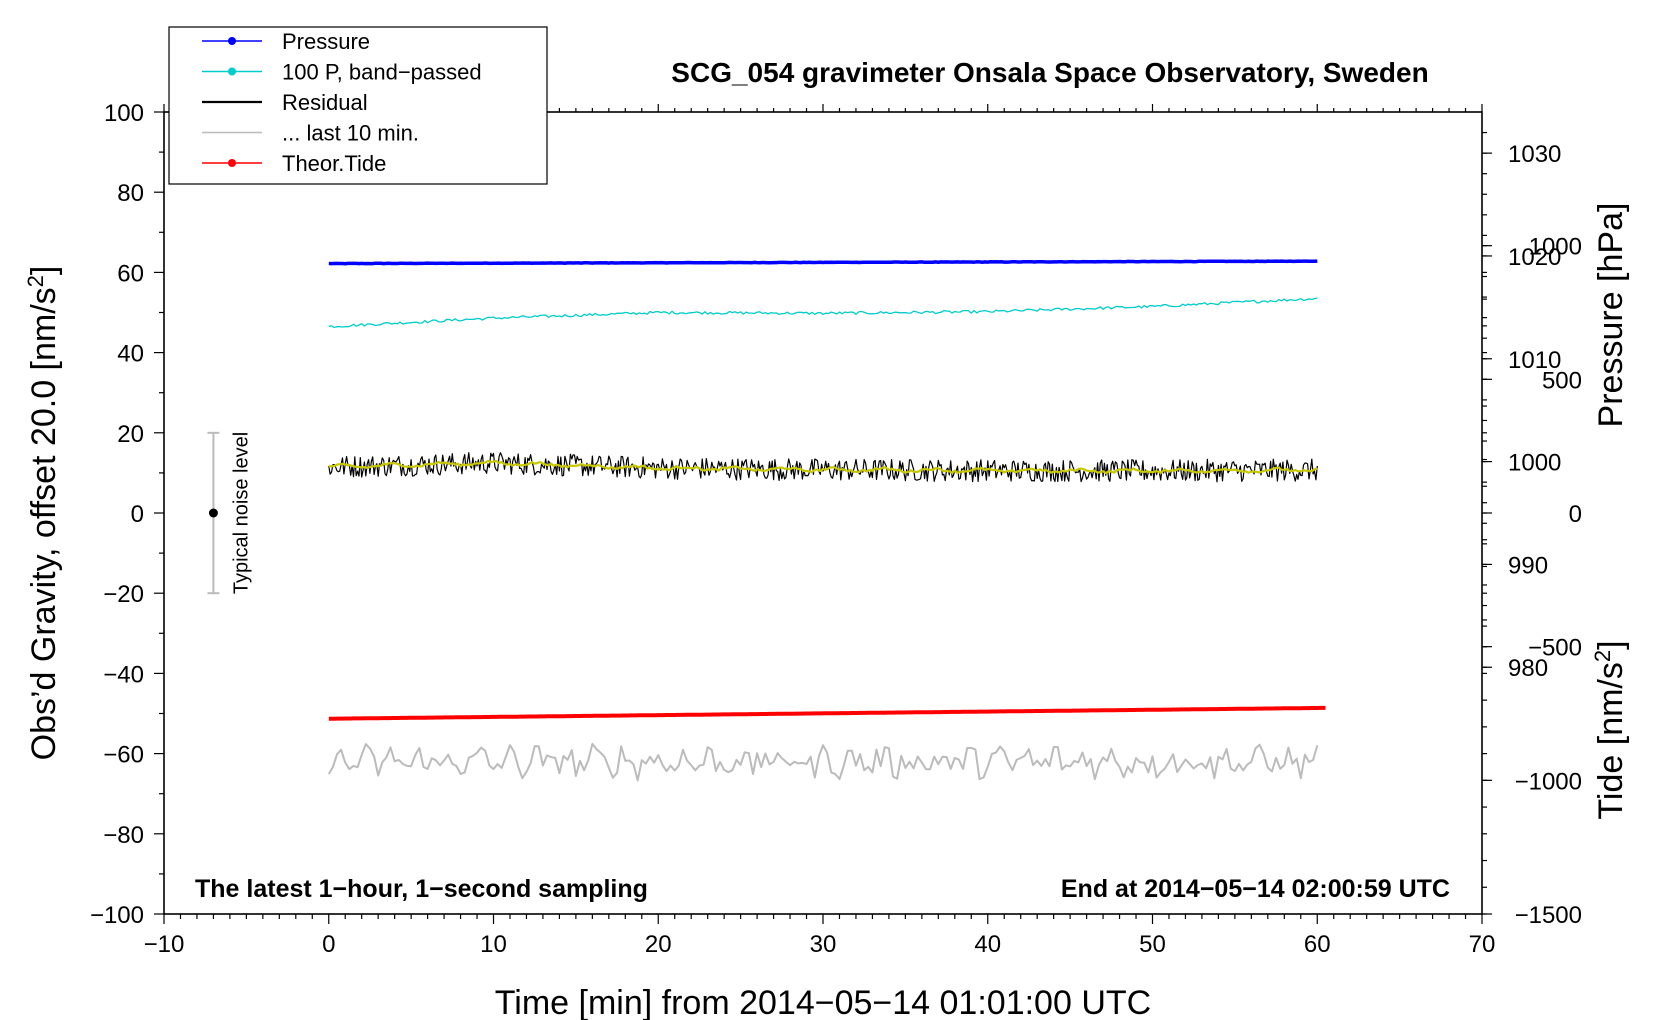  Describe the element at coordinates (1534, 257) in the screenshot. I see `pressure-tick-label: 1020` at that location.